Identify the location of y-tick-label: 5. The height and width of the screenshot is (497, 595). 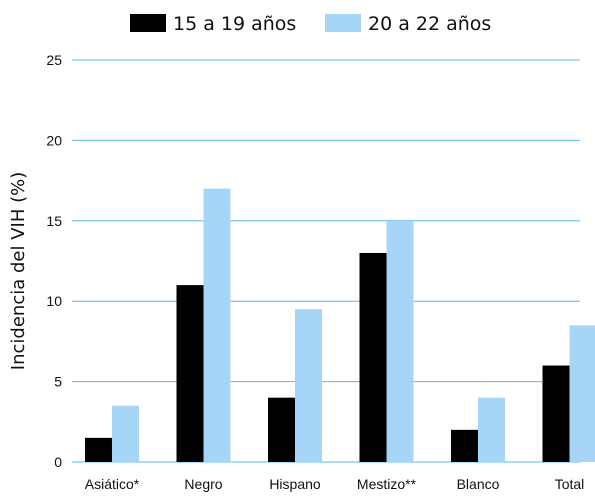
(58, 382).